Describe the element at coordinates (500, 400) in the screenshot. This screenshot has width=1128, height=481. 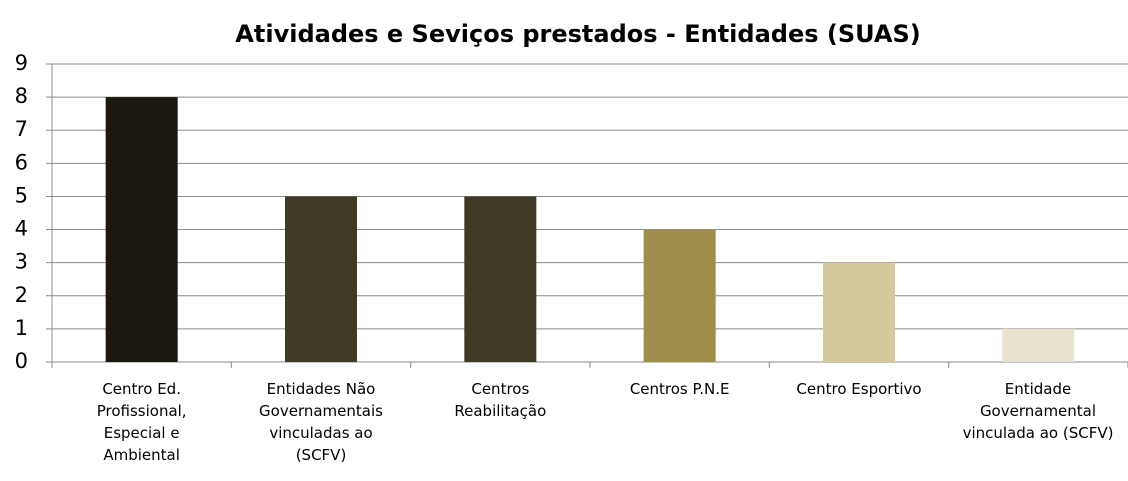
I see `x-tick-label: Centros Reabilitação` at that location.